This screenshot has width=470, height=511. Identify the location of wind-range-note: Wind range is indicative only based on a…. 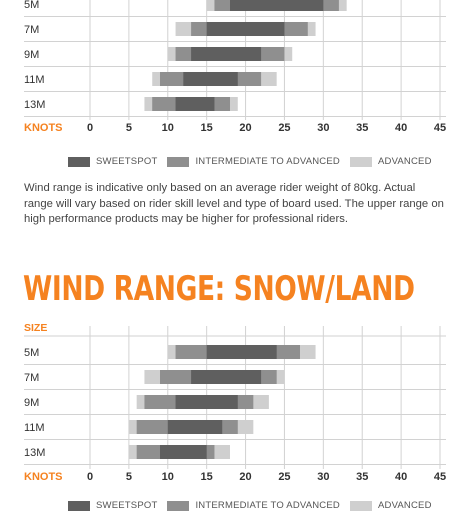
(234, 204).